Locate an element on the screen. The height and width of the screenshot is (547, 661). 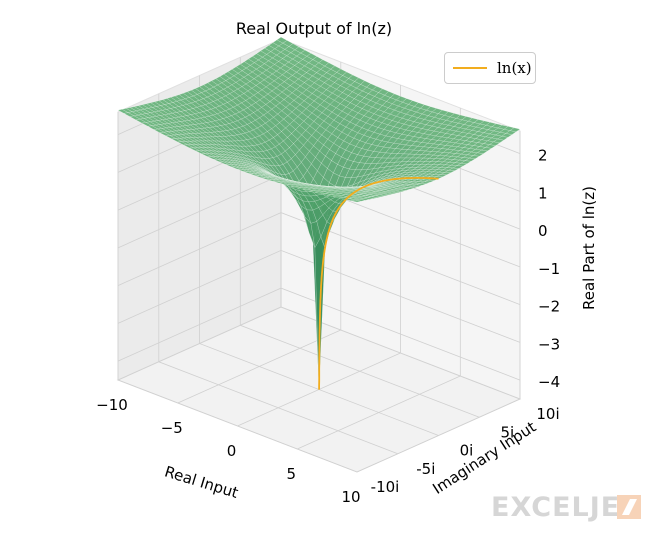
y-tick-label: -5i is located at coordinates (425, 469).